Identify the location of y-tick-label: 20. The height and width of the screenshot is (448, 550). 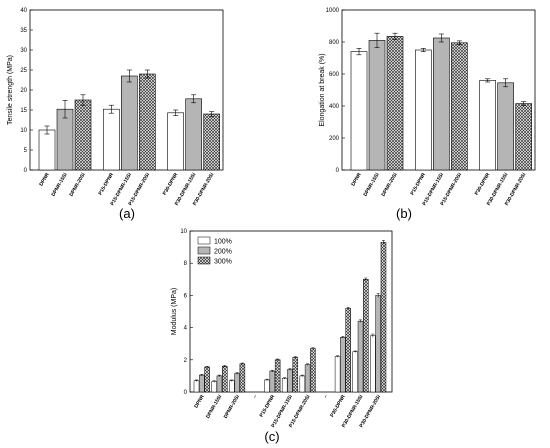
(23, 91).